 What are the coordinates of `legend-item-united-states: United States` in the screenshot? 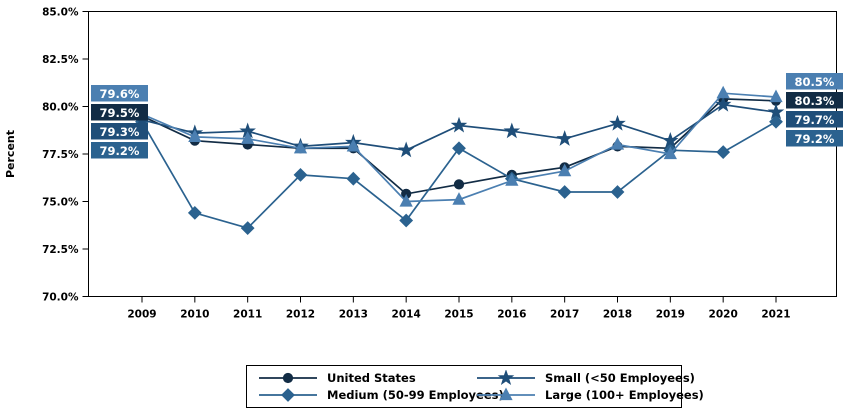 It's located at (366, 378).